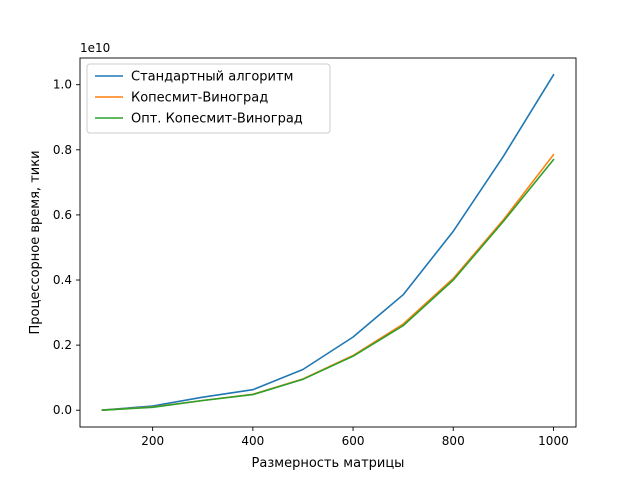  What do you see at coordinates (252, 441) in the screenshot?
I see `x-tick-label: 400` at bounding box center [252, 441].